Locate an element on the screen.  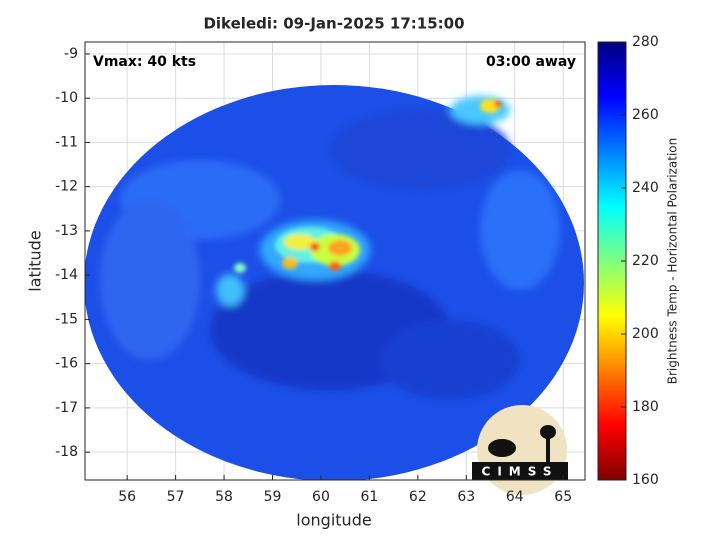
y-tick-label: -15 is located at coordinates (66, 319).